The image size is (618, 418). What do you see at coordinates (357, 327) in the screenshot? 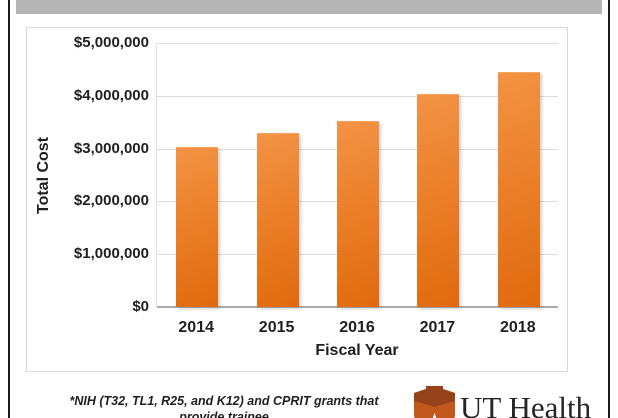
I see `x-axis-tick-label: 2016` at bounding box center [357, 327].